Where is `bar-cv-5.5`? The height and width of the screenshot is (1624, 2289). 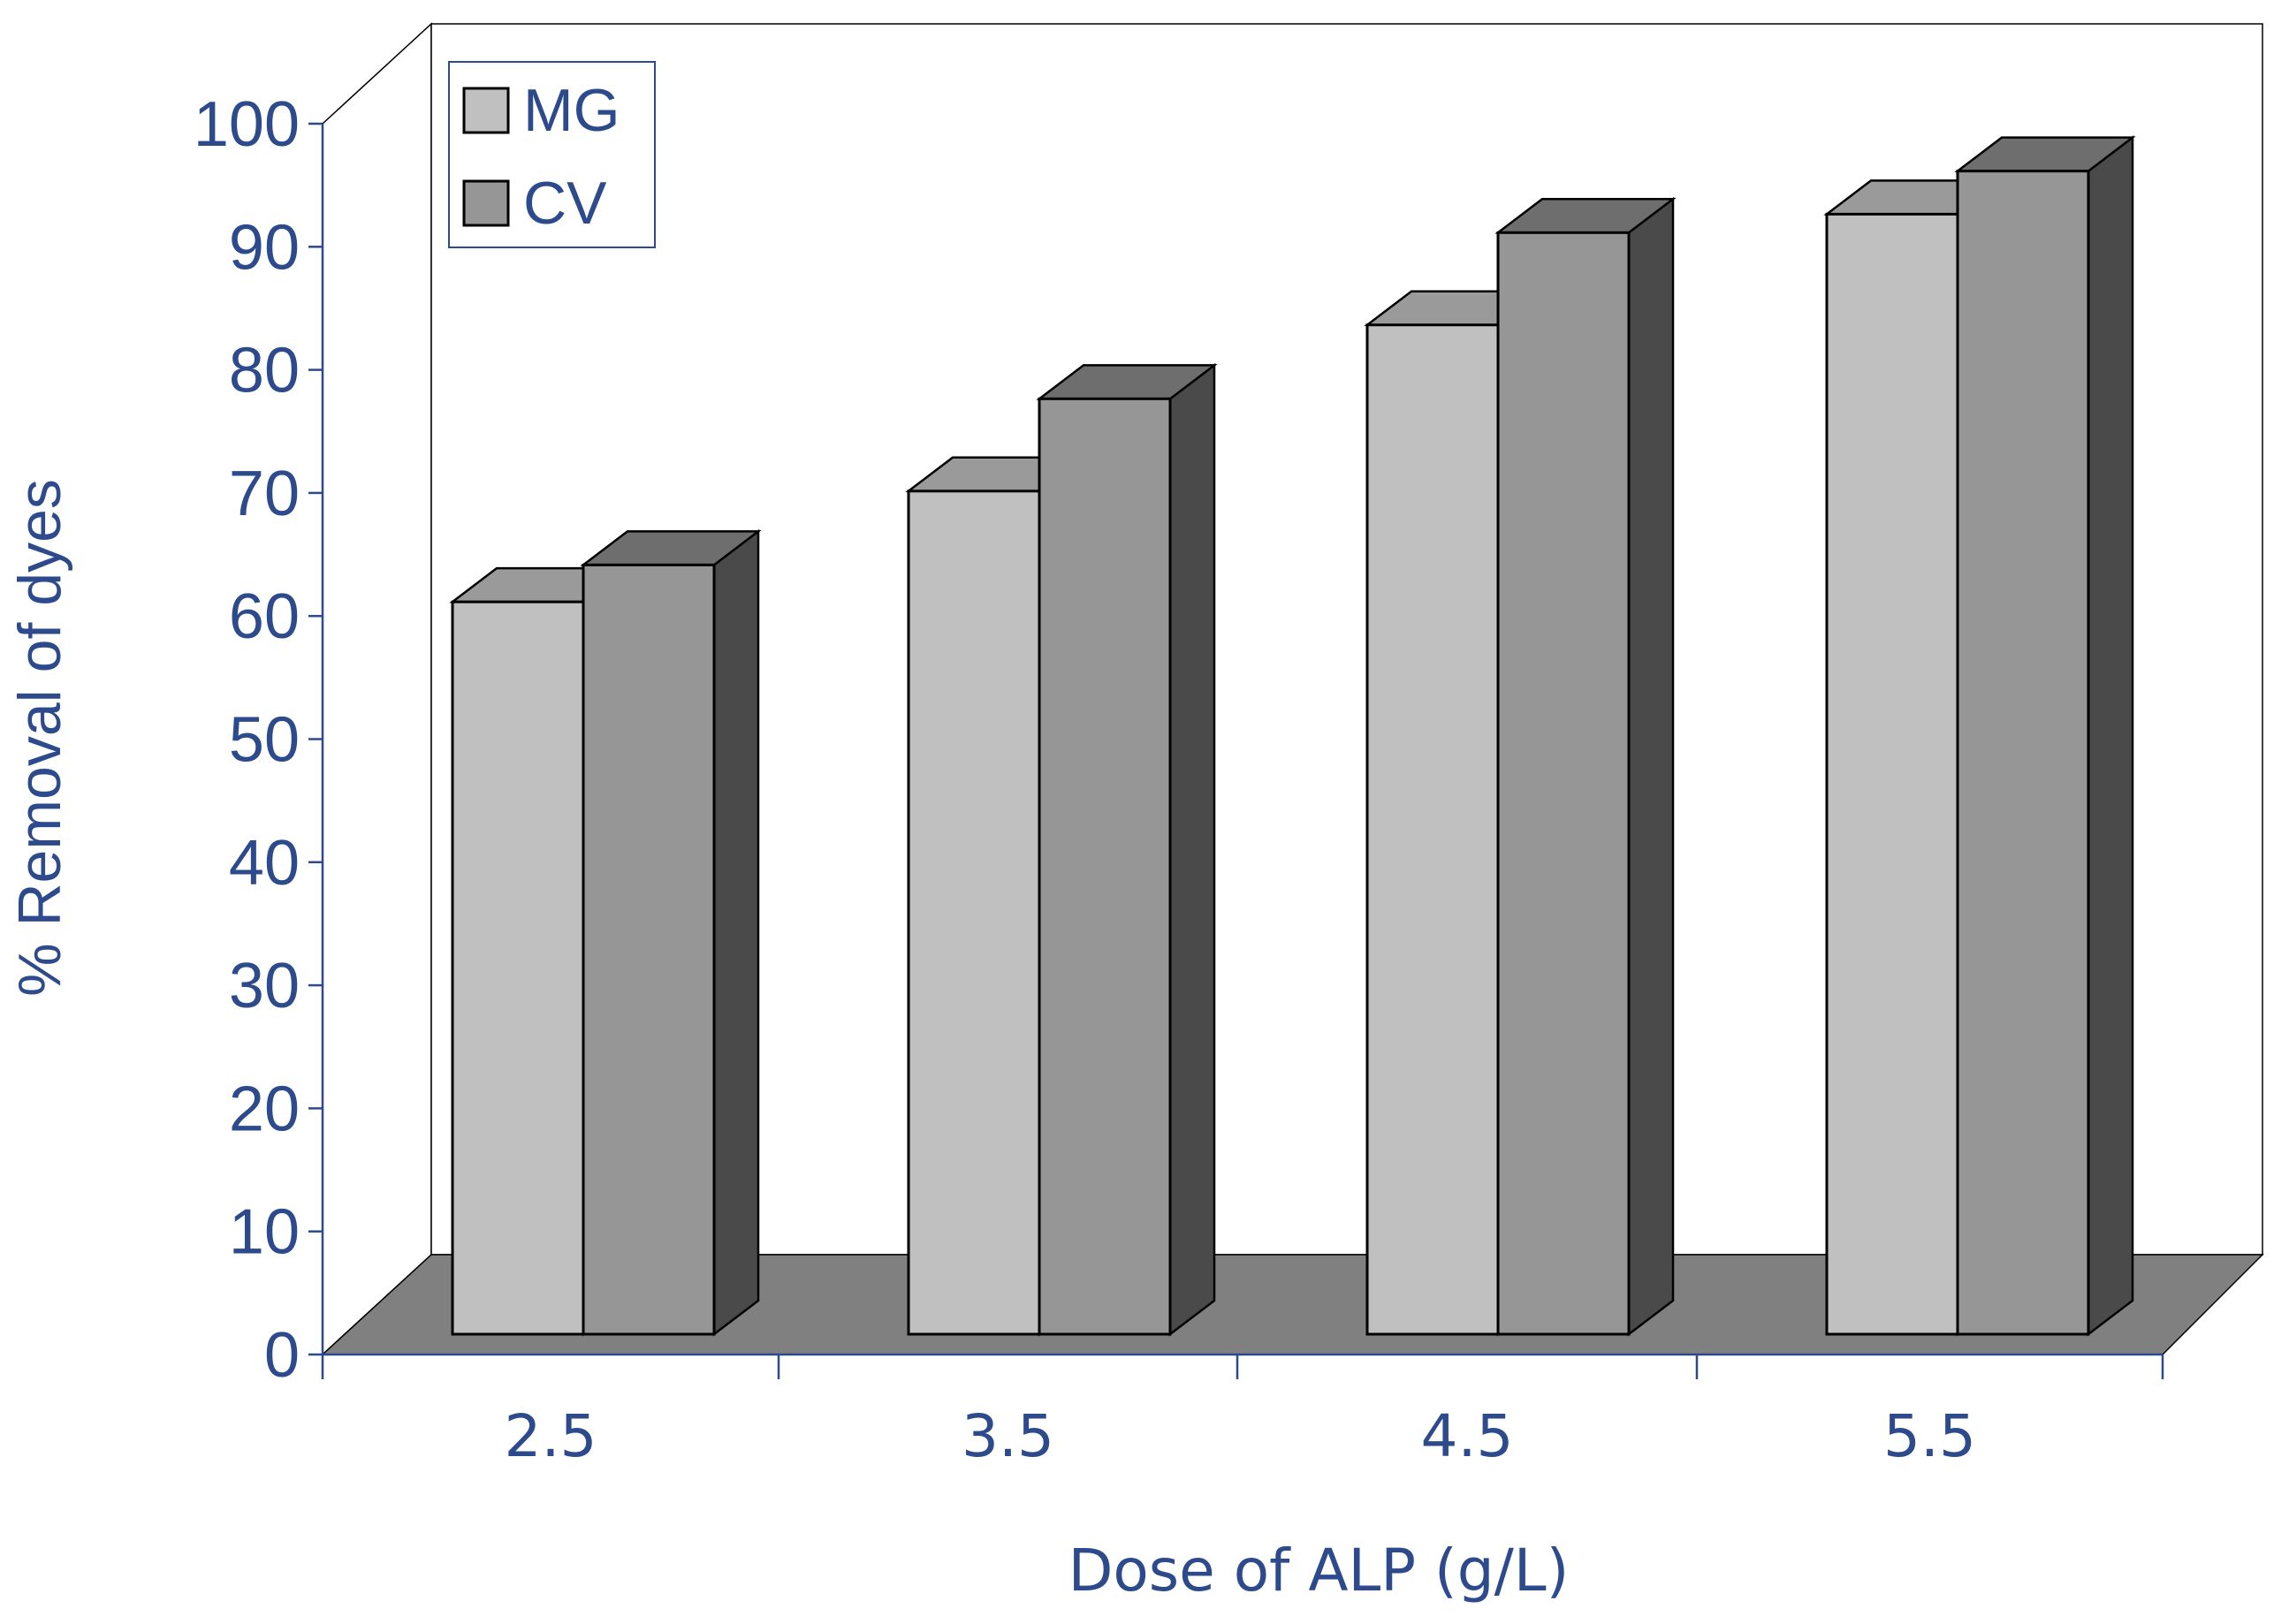 bar-cv-5.5 is located at coordinates (2045, 736).